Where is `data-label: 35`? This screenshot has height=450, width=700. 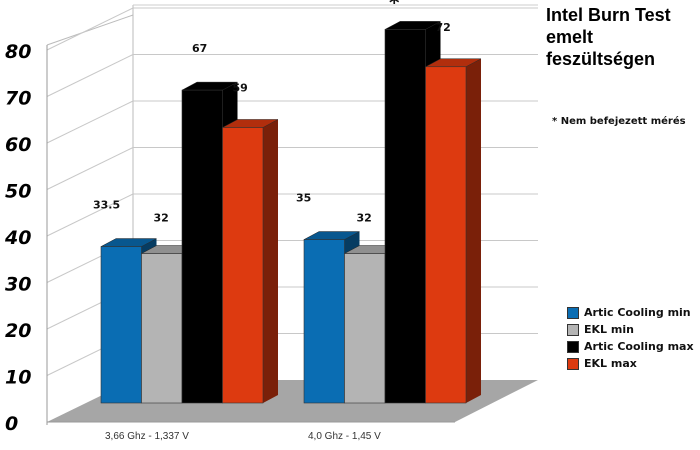 data-label: 35 is located at coordinates (303, 198).